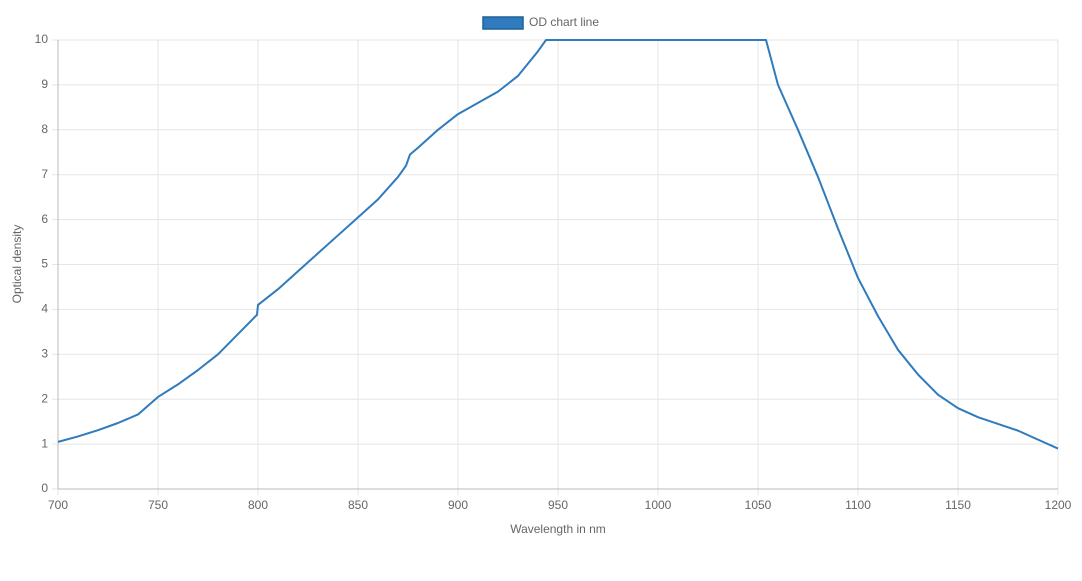 The image size is (1082, 581). I want to click on x-tick-label: 1200, so click(1058, 505).